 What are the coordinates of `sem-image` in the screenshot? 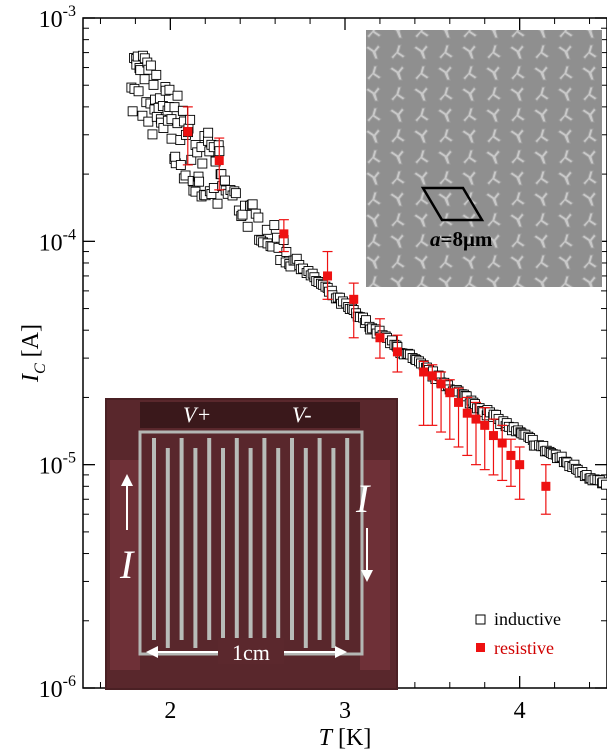 It's located at (484, 158).